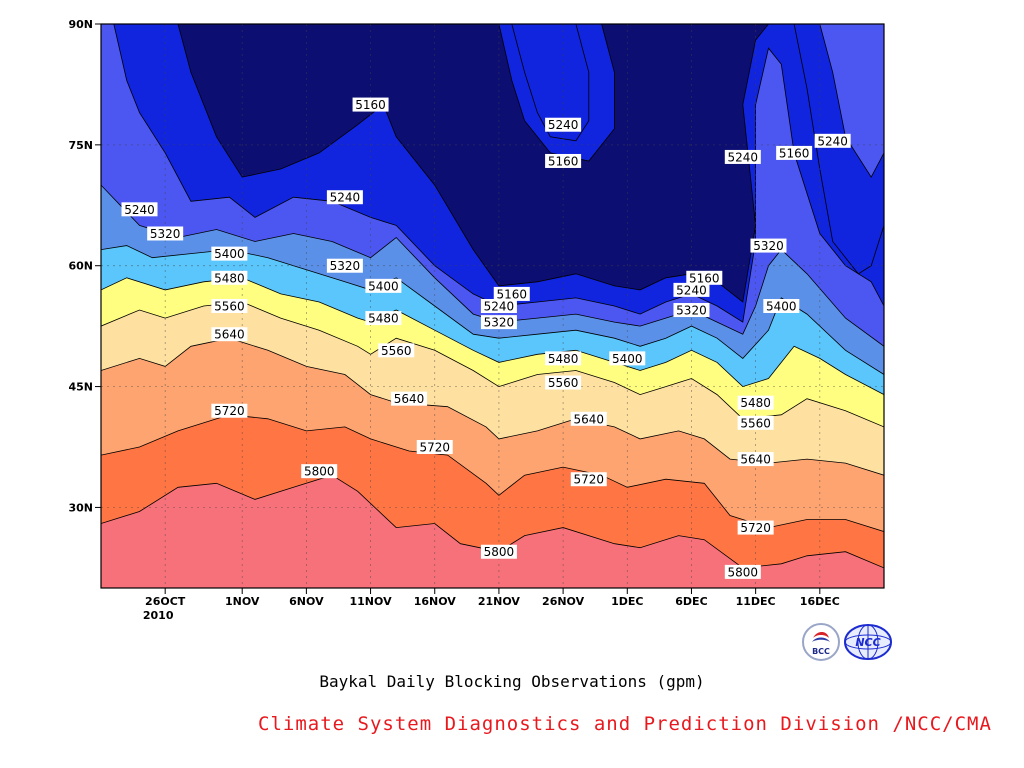  Describe the element at coordinates (242, 601) in the screenshot. I see `x-tick-label: 1NOV` at that location.